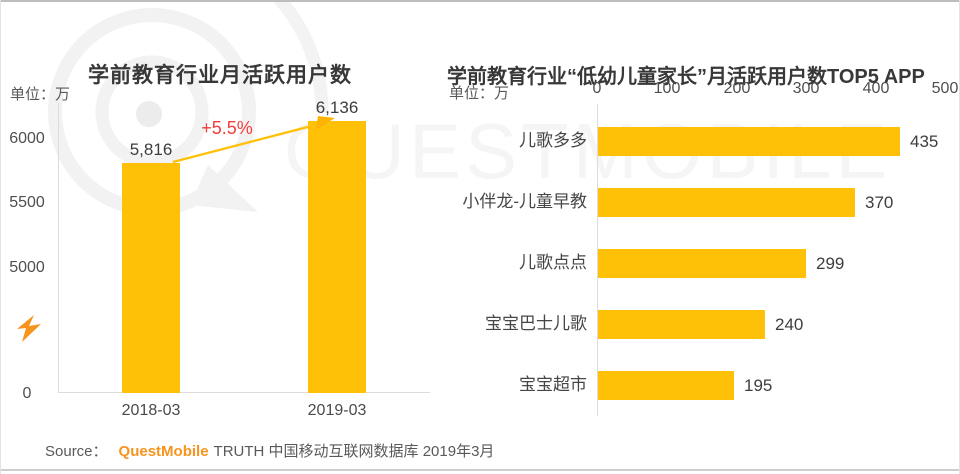 The width and height of the screenshot is (960, 474). Describe the element at coordinates (76, 451) in the screenshot. I see `source-prefix: Source：` at that location.